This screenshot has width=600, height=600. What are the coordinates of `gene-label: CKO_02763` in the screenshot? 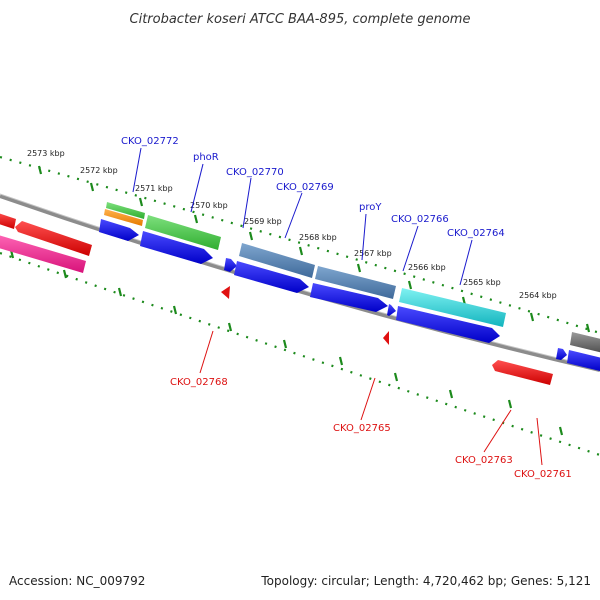 It's located at (484, 460).